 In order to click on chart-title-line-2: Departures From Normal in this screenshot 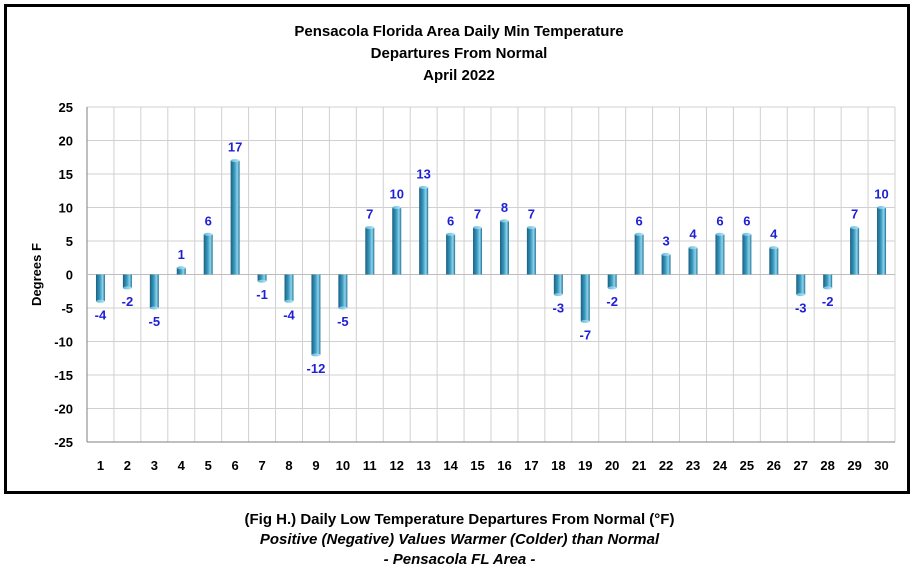, I will do `click(459, 53)`.